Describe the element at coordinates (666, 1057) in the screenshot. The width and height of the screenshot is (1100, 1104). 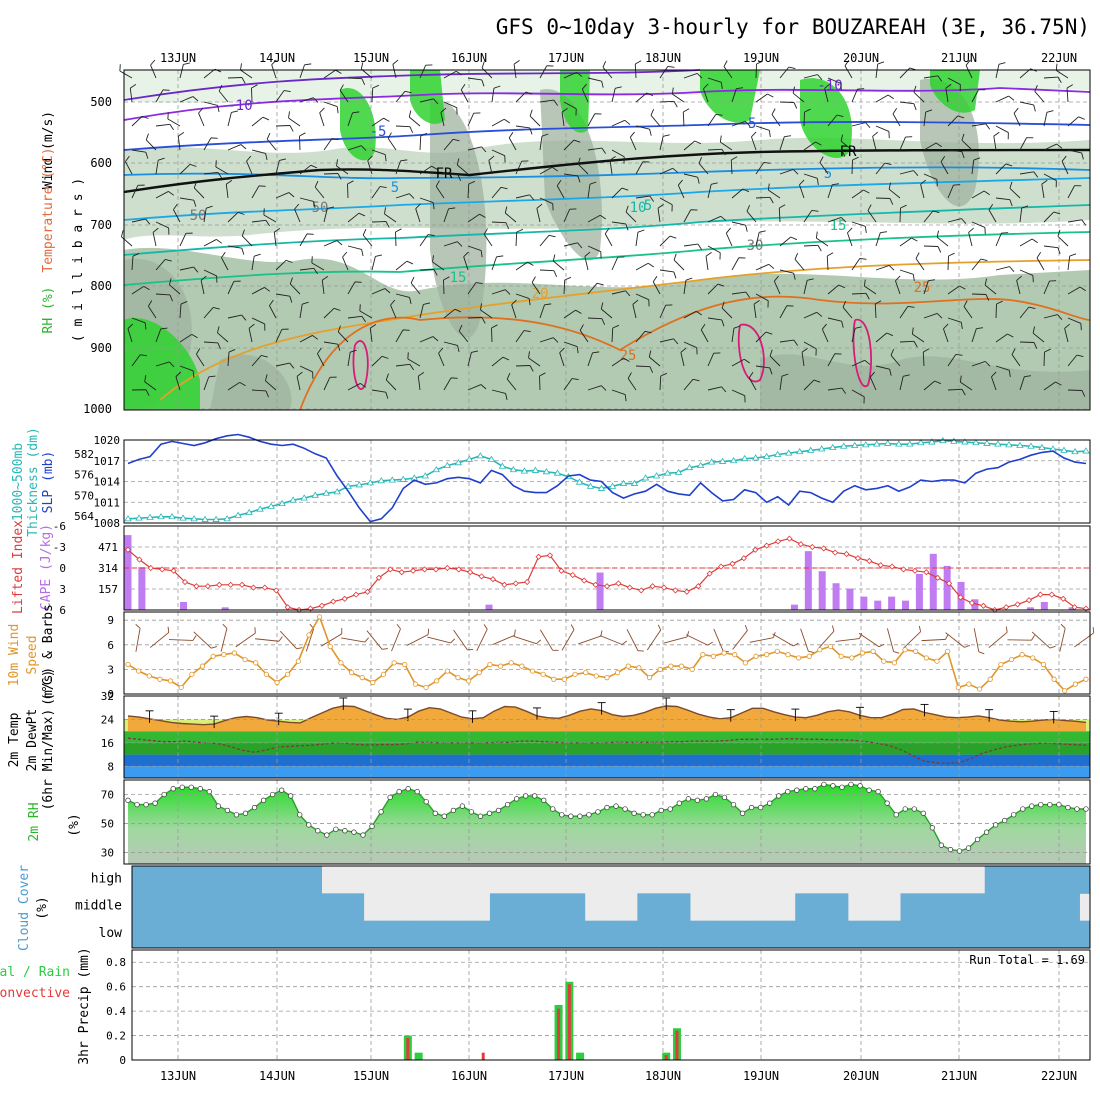
I see `precip-conv-bar` at that location.